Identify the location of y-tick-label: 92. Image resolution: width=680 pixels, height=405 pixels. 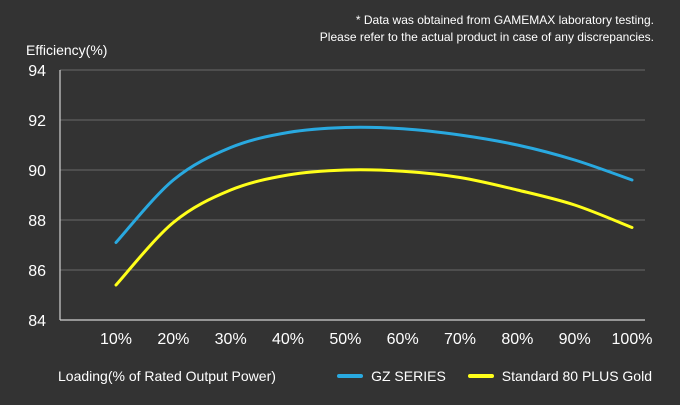
(37, 121).